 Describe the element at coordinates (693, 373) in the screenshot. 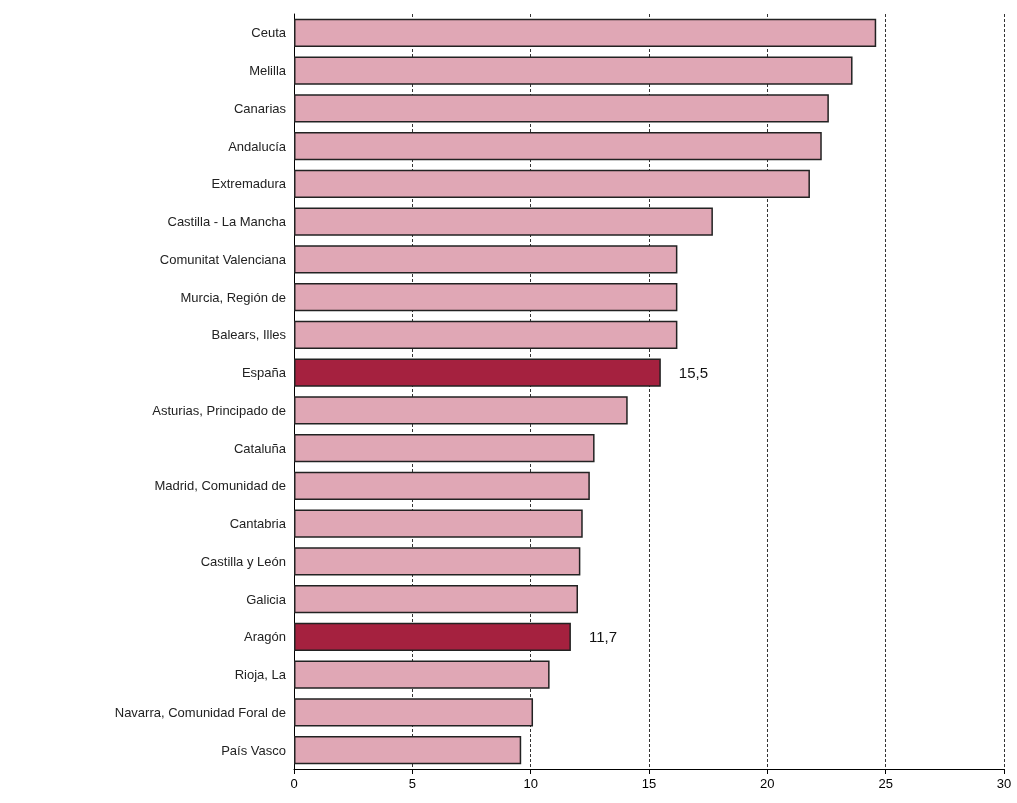

I see `data-label: 15,5` at that location.